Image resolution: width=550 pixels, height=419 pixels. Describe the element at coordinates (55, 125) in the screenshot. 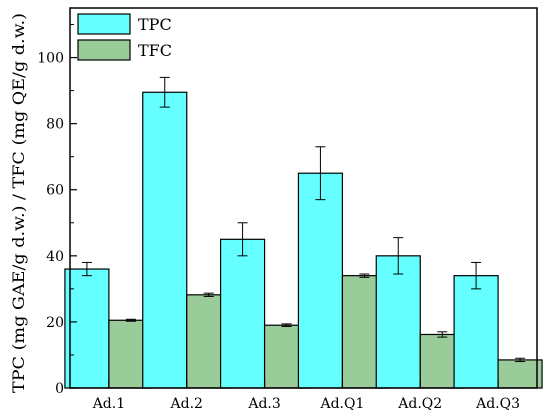

I see `y-tick-label: 80` at that location.